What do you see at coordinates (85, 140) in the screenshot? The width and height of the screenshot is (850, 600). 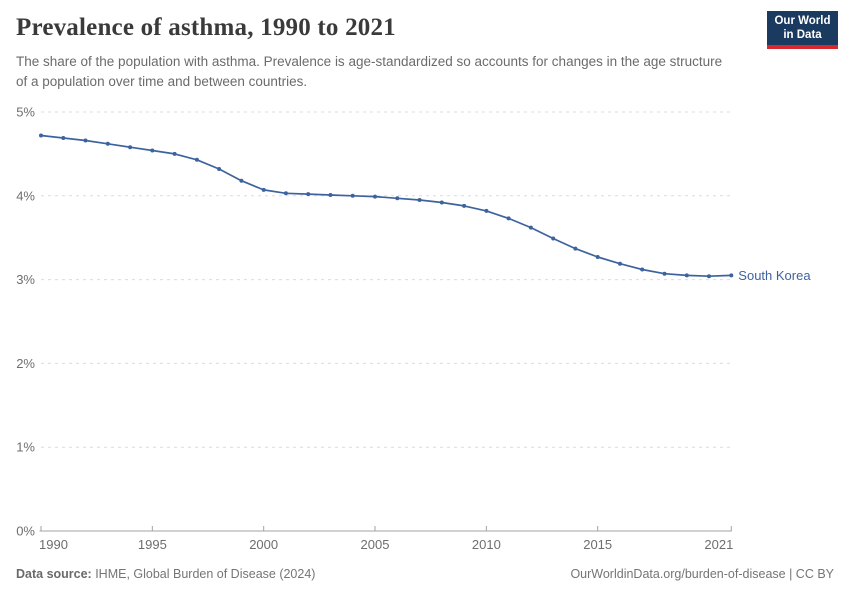 I see `data-point-1992` at bounding box center [85, 140].